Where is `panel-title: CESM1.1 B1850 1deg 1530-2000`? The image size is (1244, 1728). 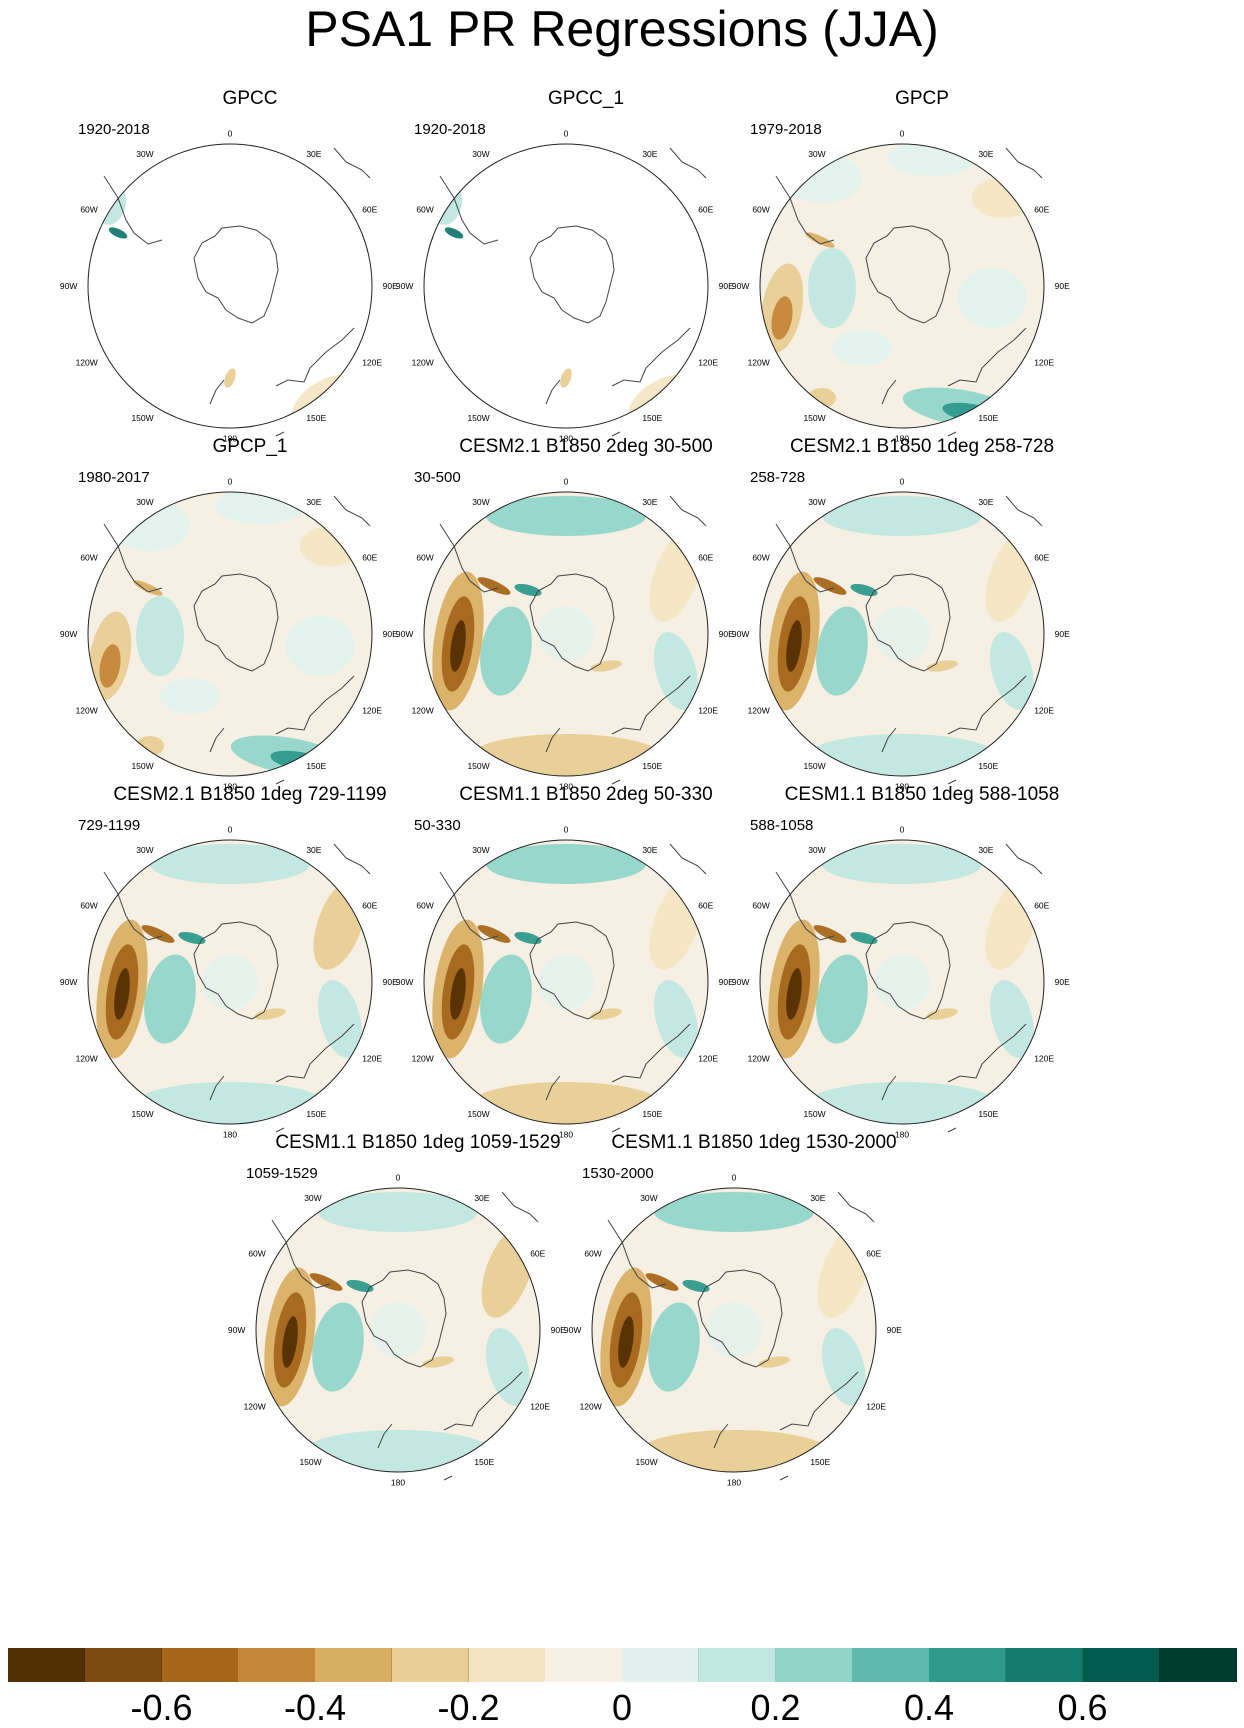 panel-title: CESM1.1 B1850 1deg 1530-2000 is located at coordinates (754, 1142).